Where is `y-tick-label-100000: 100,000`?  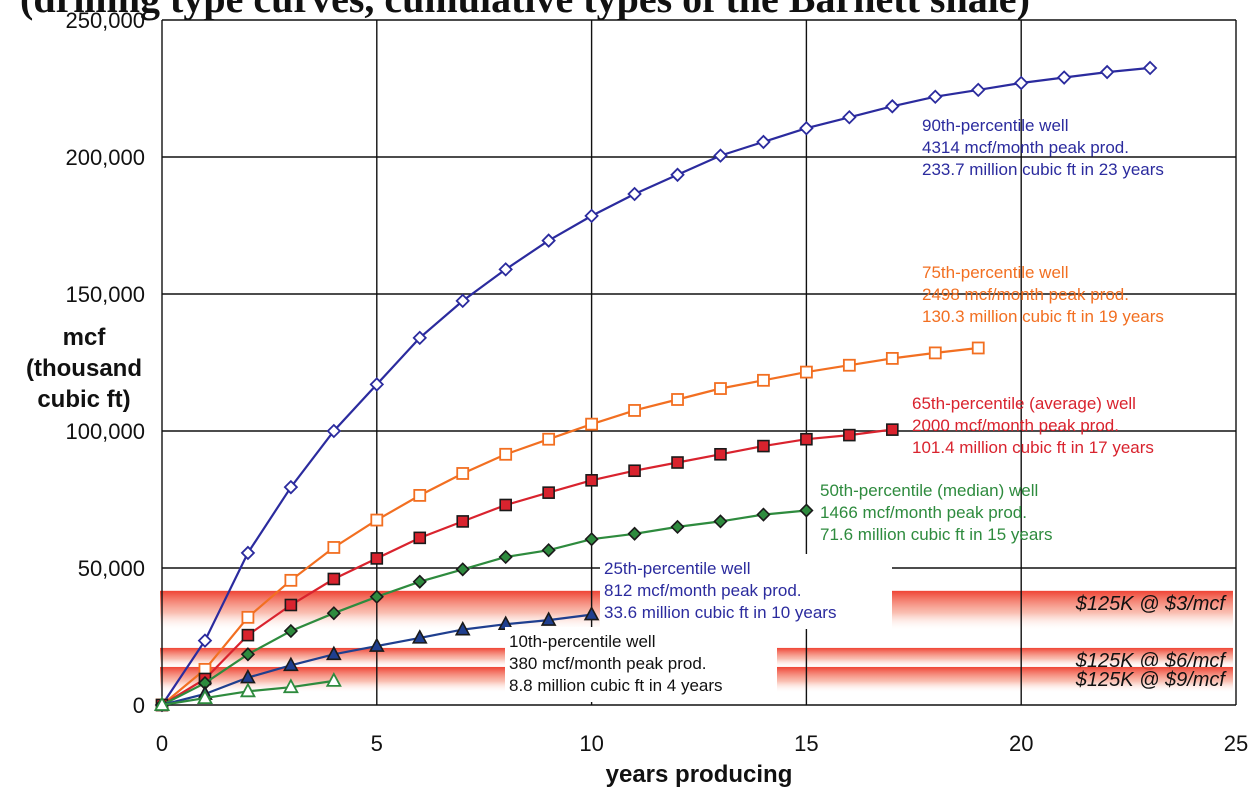 y-tick-label-100000: 100,000 is located at coordinates (105, 431).